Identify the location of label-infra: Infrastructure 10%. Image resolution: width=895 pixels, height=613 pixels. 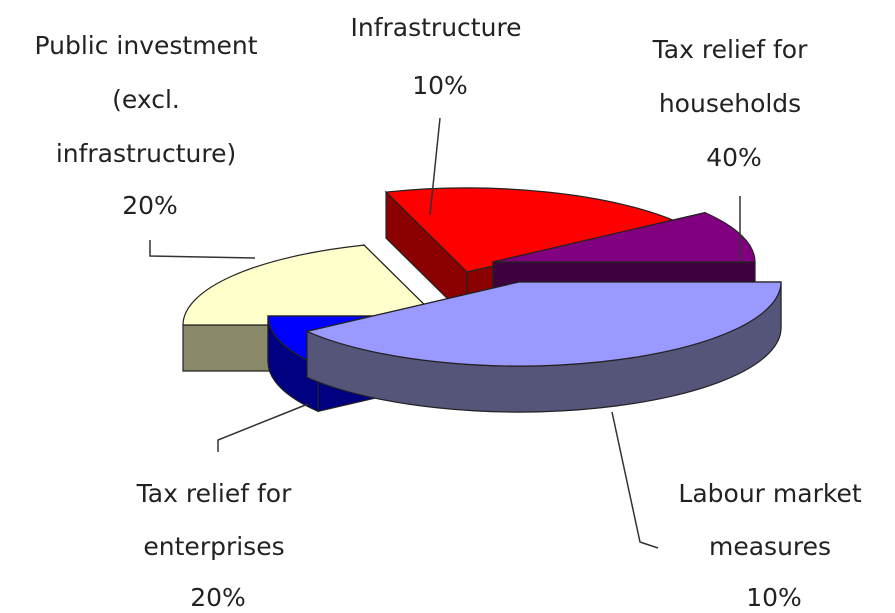
(439, 56).